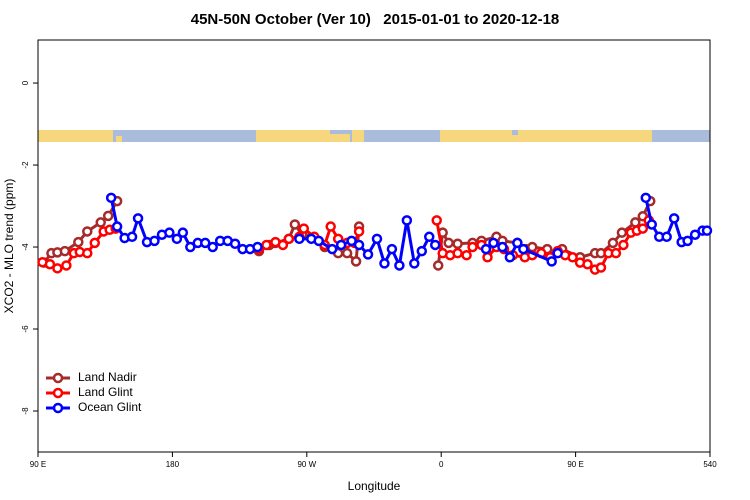 The image size is (750, 500). I want to click on y-axis-label: XCO2 - MLO trend (ppm), so click(9, 246).